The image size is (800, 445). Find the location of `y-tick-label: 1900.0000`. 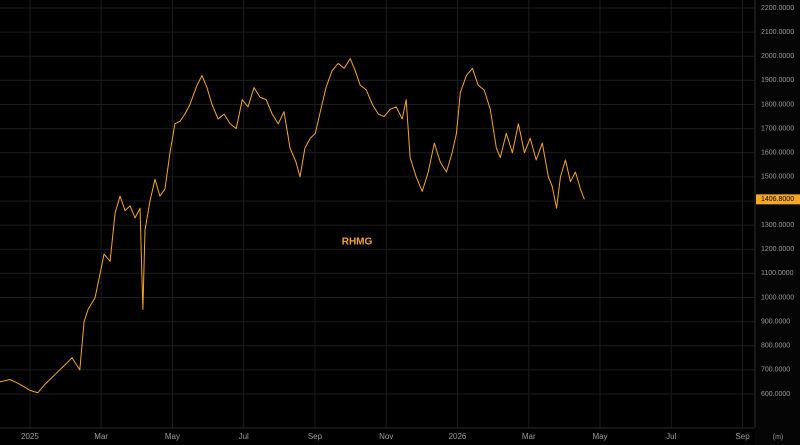

y-tick-label: 1900.0000 is located at coordinates (777, 80).